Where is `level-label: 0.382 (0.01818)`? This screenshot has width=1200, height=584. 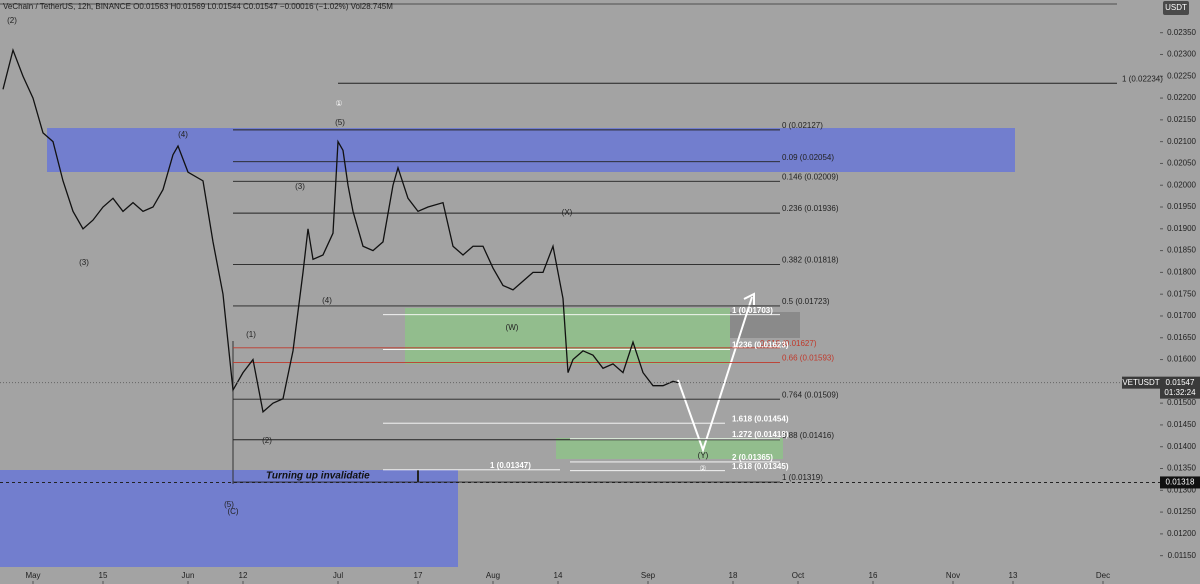
level-label: 0.382 (0.01818) is located at coordinates (810, 260).